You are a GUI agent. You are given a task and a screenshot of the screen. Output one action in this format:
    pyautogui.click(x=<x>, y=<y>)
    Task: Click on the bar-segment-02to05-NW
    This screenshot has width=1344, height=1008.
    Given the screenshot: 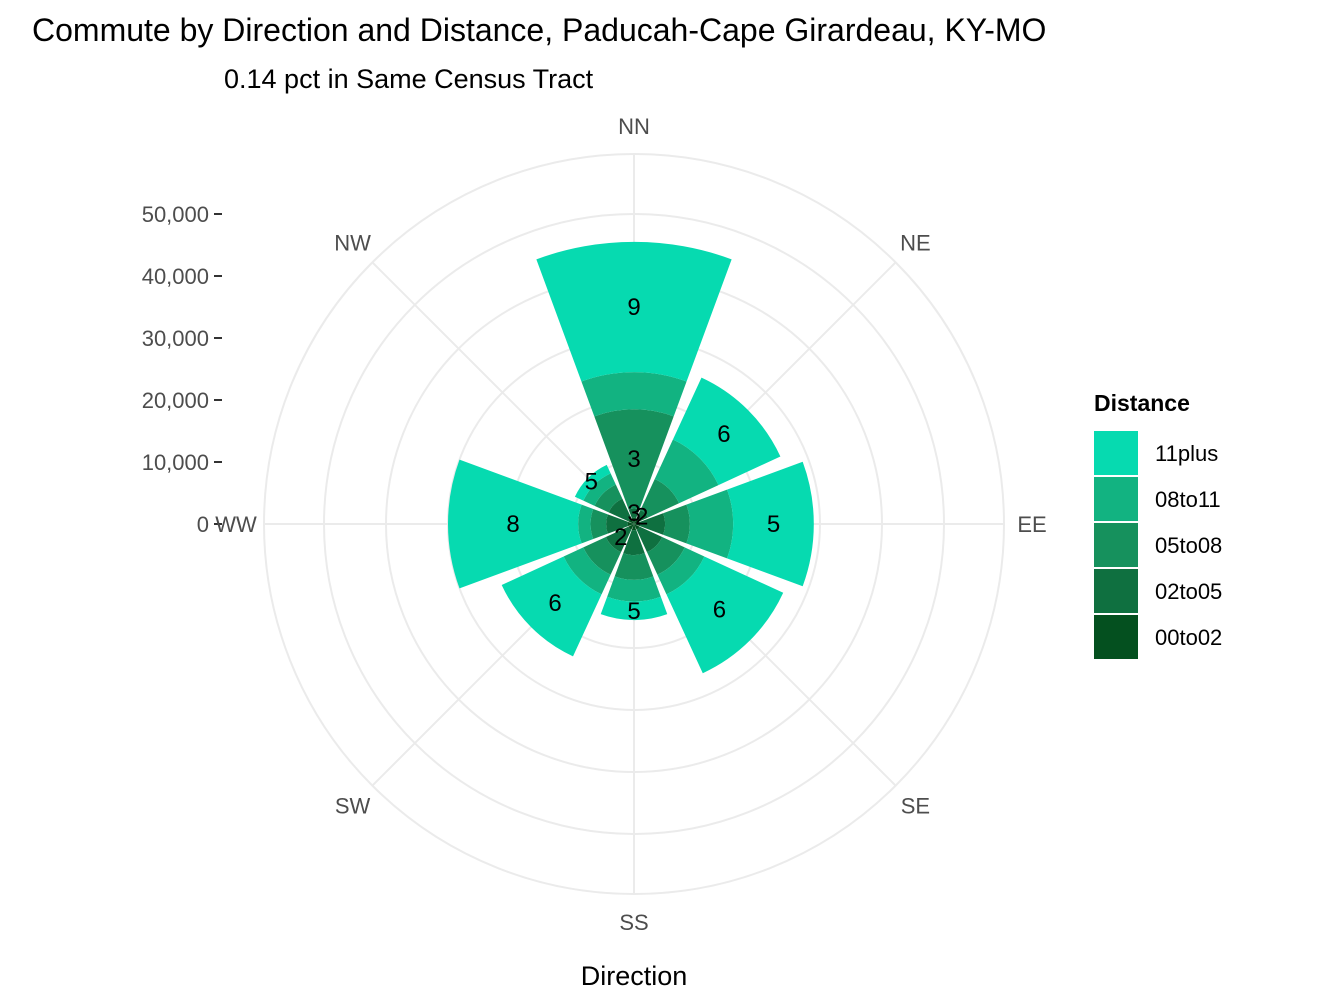 What is the action you would take?
    pyautogui.click(x=620, y=510)
    